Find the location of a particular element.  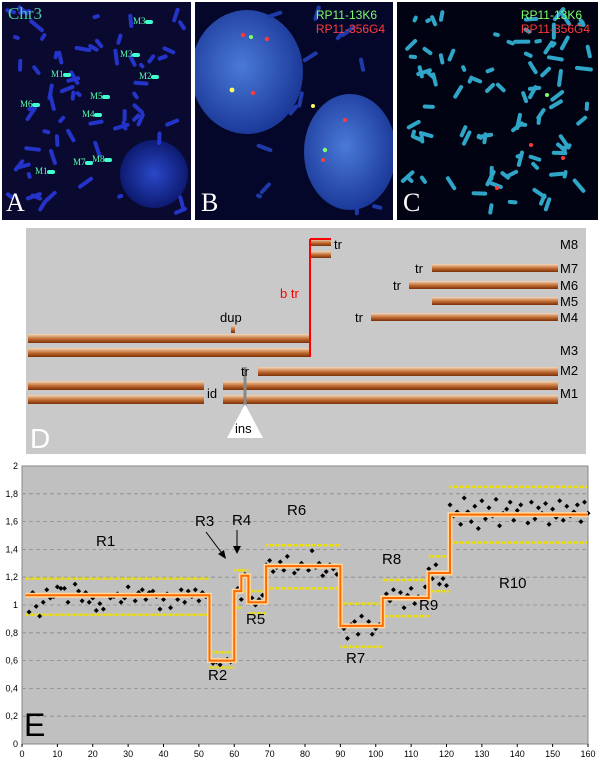

panel-d-label: D is located at coordinates (40, 438).